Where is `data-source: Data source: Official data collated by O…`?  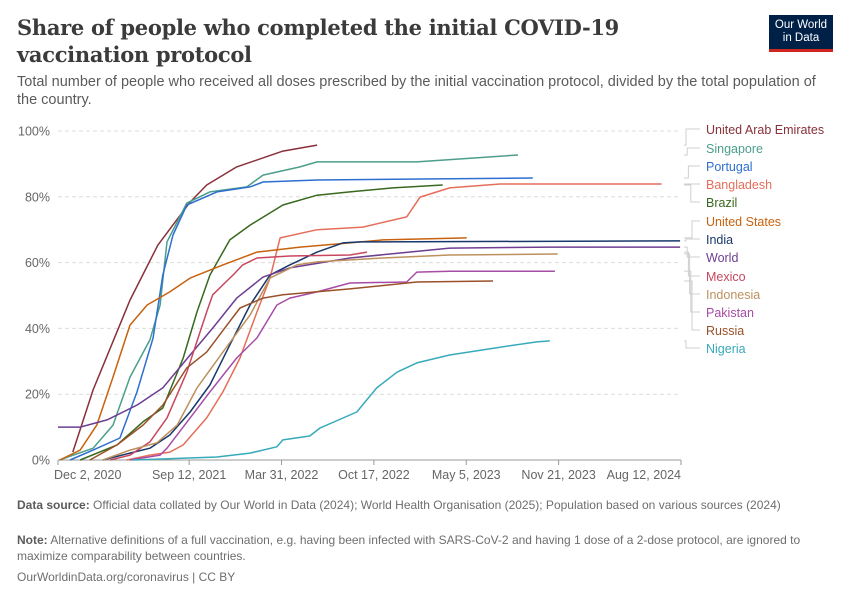 data-source: Data source: Official data collated by O… is located at coordinates (417, 506).